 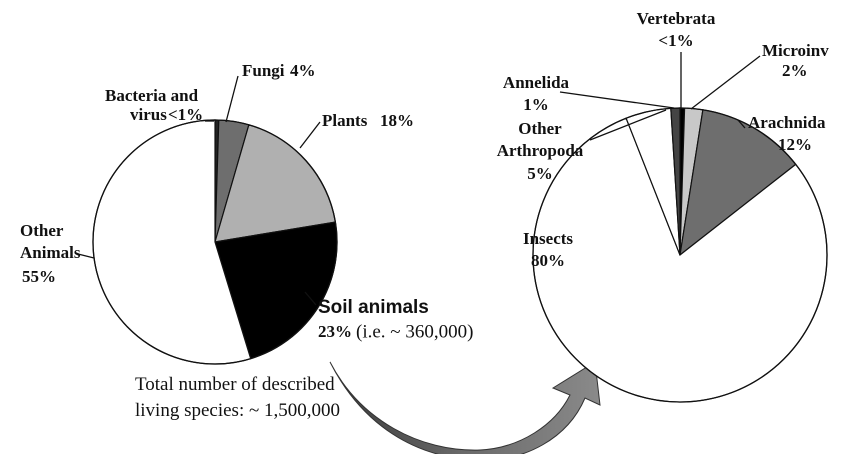 I want to click on value-label: 23%, so click(x=335, y=331).